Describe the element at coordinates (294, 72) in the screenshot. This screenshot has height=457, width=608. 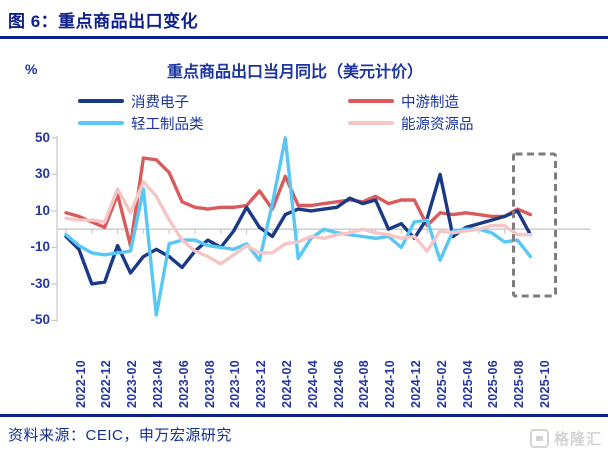
I see `chart-title: 重点商品出口当月同比（美元计价）` at that location.